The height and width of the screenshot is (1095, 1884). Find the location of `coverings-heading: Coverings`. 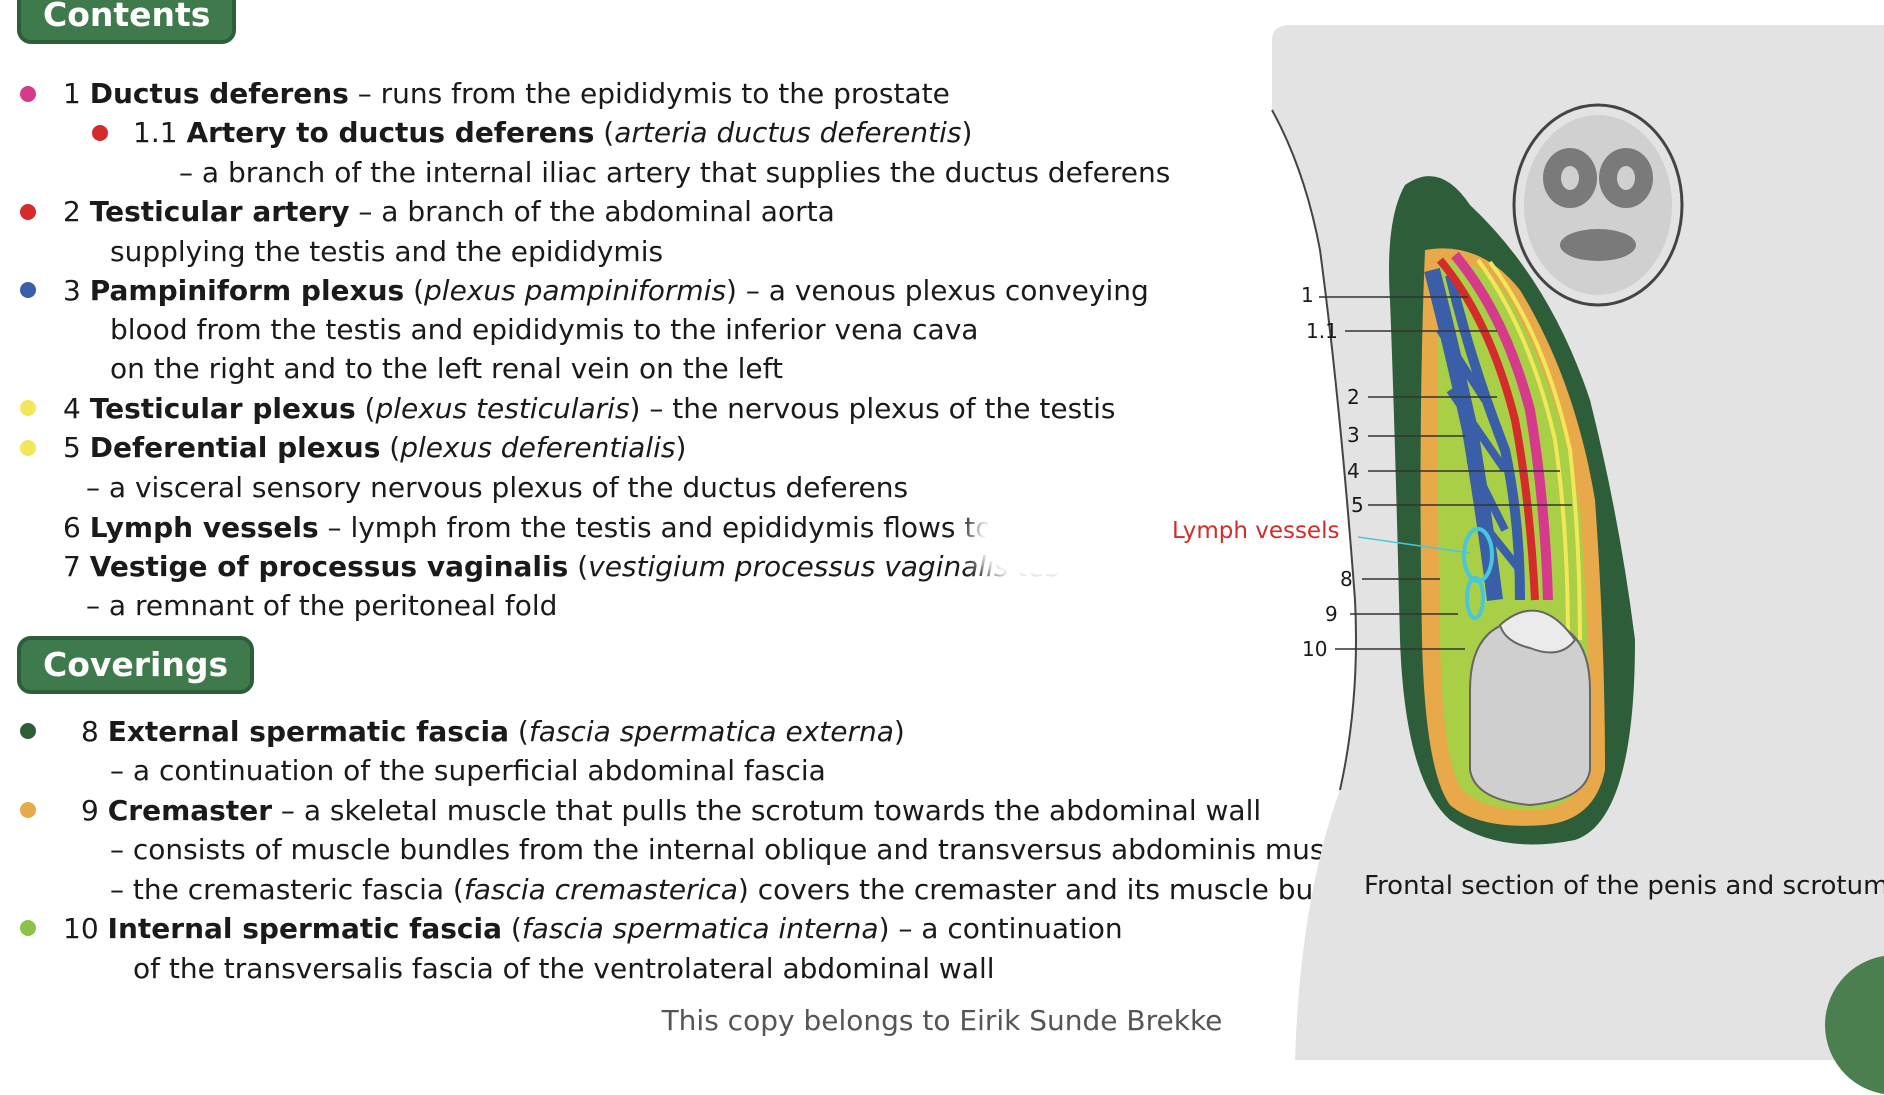

coverings-heading: Coverings is located at coordinates (136, 665).